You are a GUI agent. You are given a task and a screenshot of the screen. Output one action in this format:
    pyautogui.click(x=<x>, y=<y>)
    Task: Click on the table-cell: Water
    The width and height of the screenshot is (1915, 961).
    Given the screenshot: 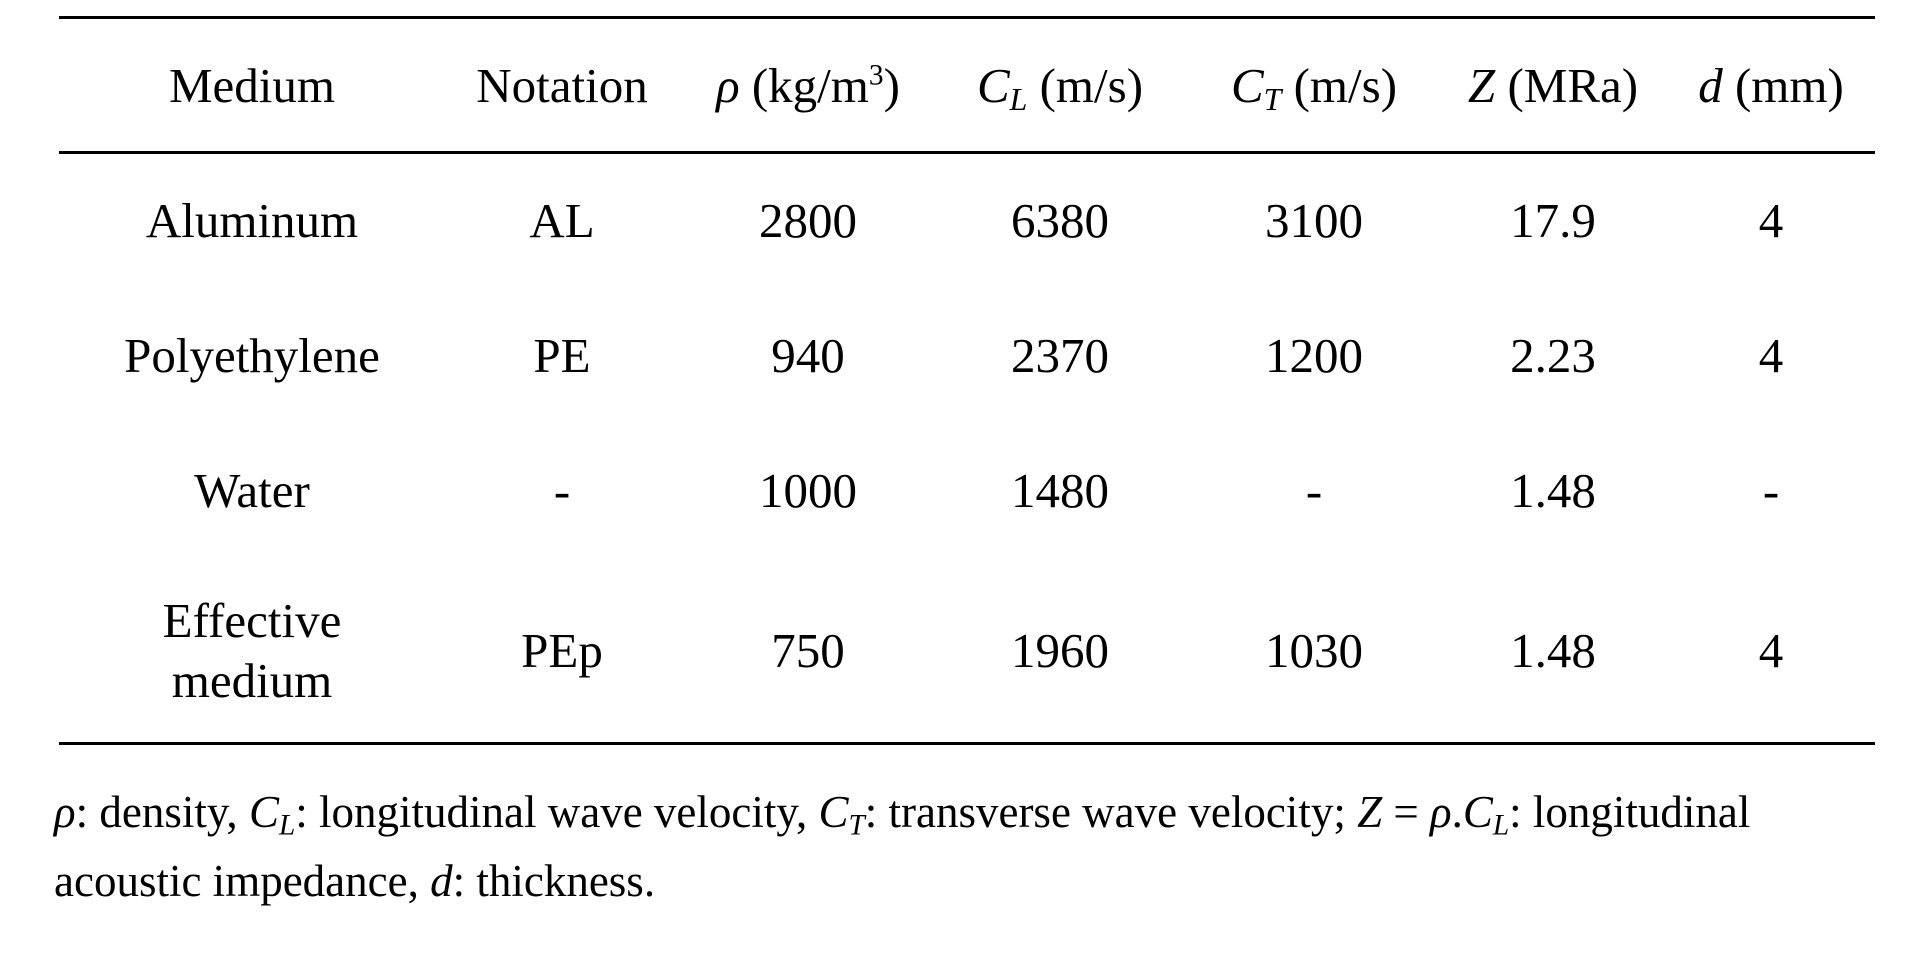 What is the action you would take?
    pyautogui.click(x=252, y=490)
    